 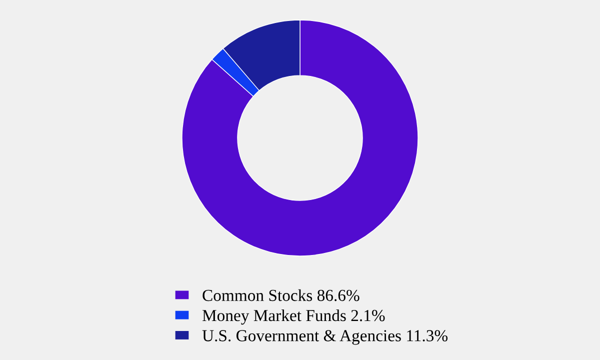 I want to click on legend-label: Common Stocks 86.6%, so click(x=281, y=295).